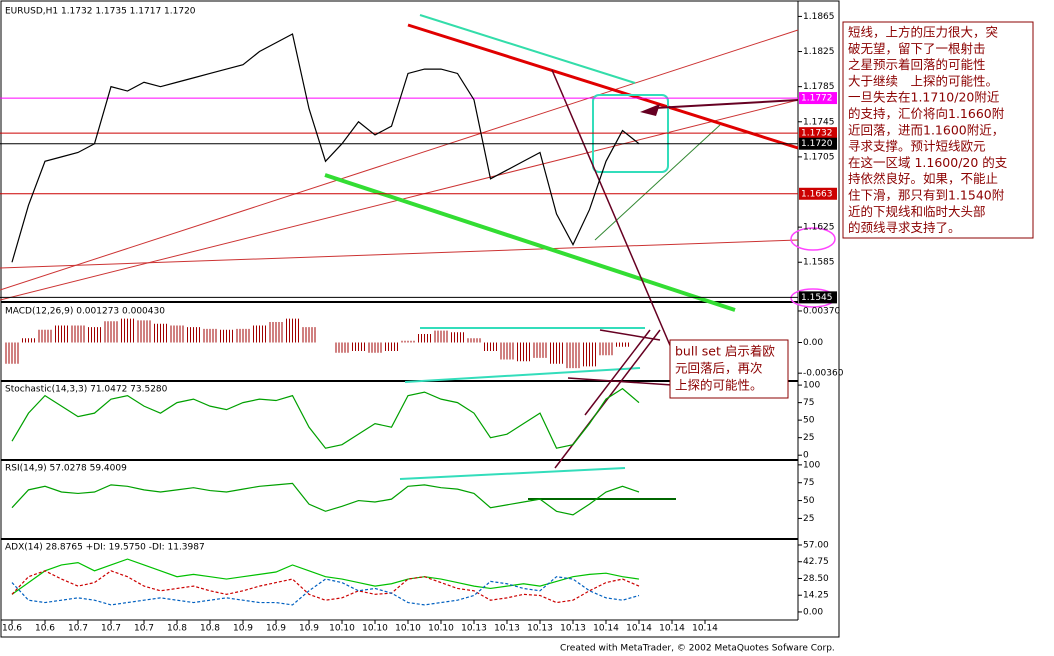 The height and width of the screenshot is (656, 1054). What do you see at coordinates (819, 87) in the screenshot?
I see `y-tick-label: 1.1785` at bounding box center [819, 87].